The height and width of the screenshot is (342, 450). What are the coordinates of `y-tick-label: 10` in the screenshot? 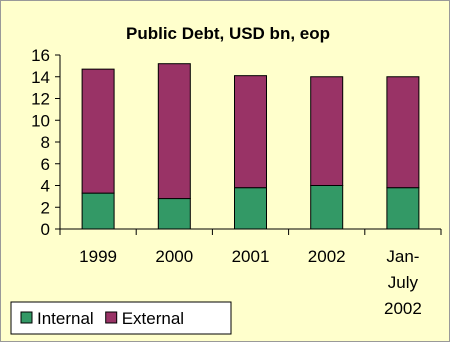 It's located at (40, 120).